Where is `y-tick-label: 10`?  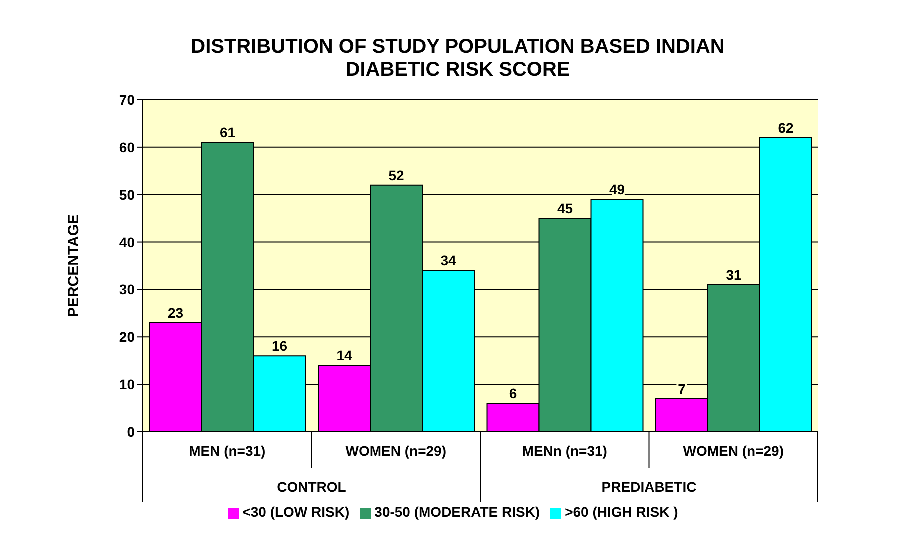
y-tick-label: 10 is located at coordinates (127, 384).